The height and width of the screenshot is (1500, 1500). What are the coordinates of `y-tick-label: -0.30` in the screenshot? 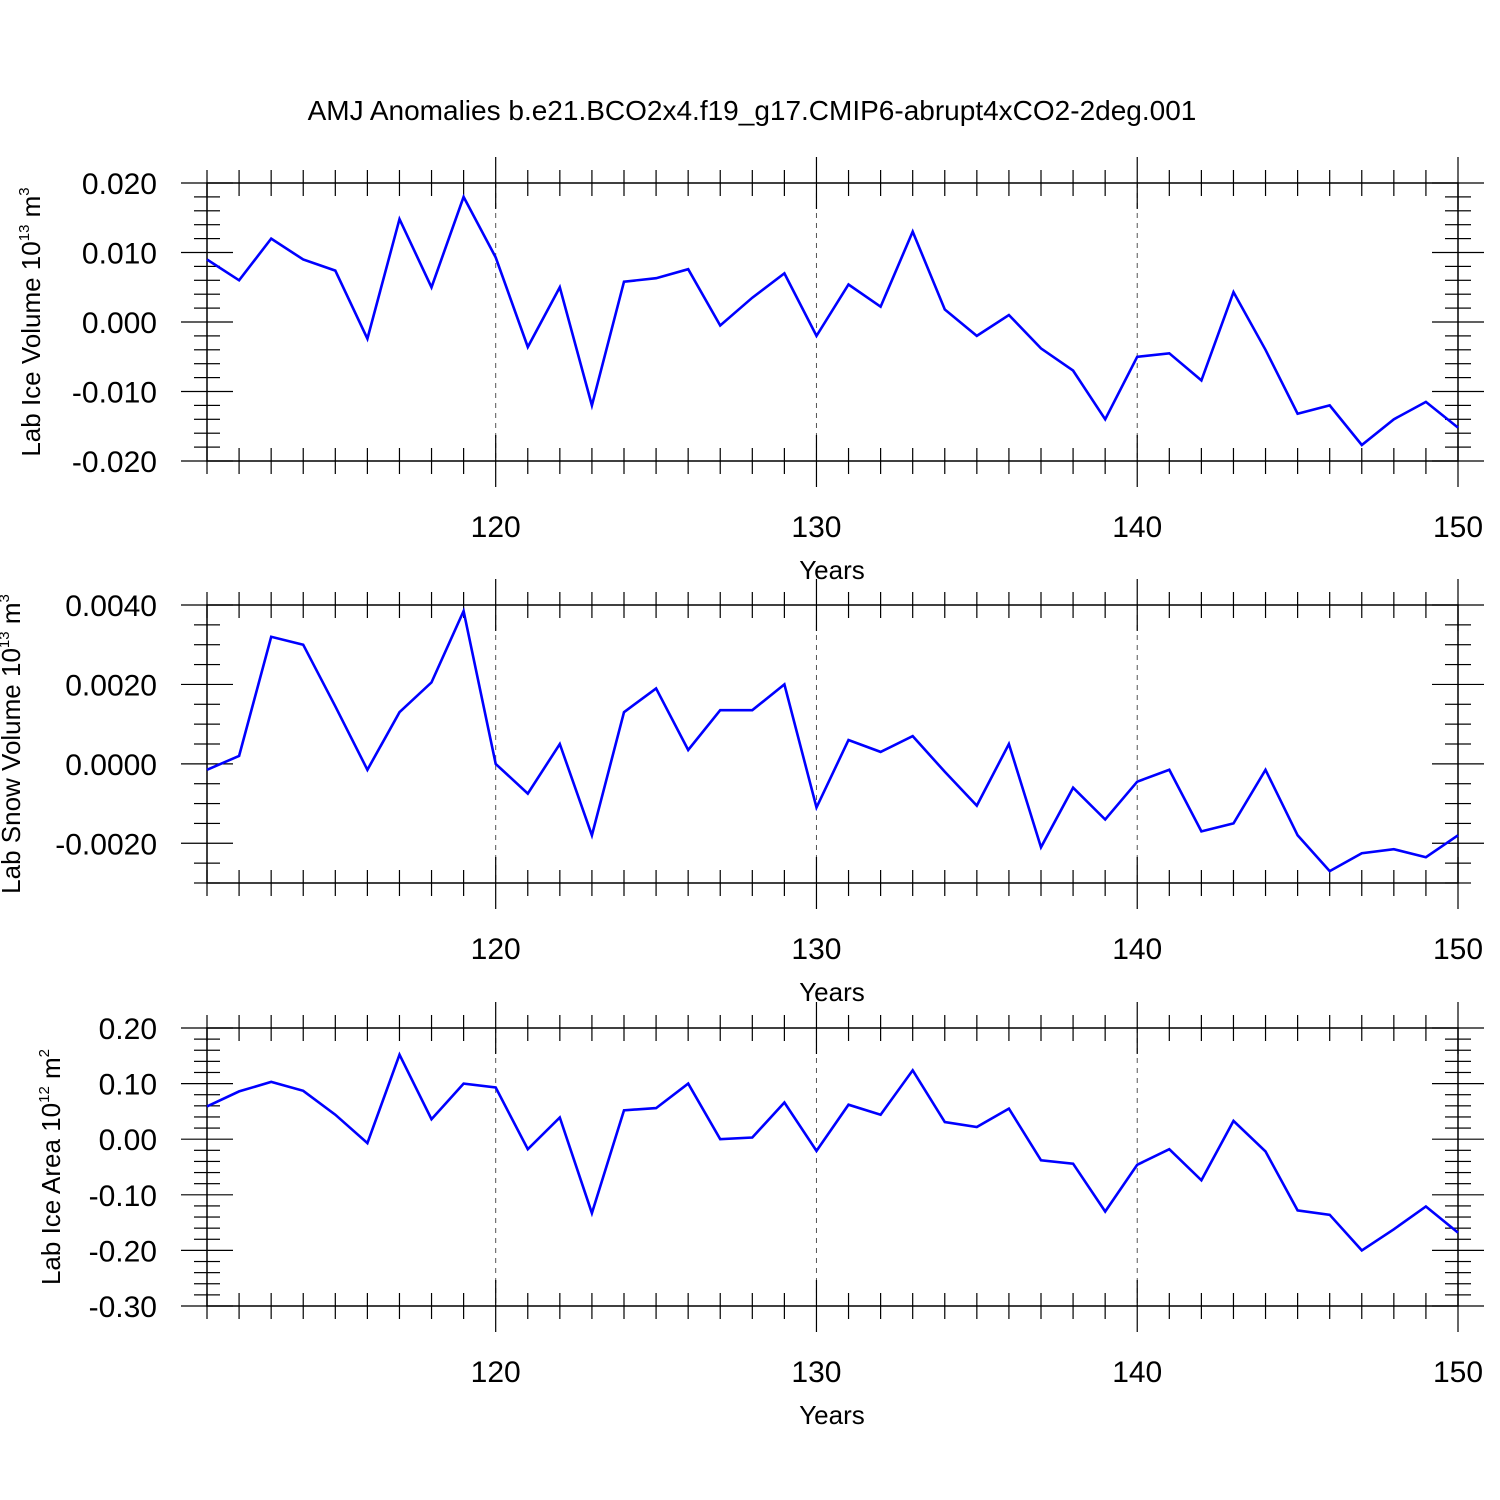 It's located at (123, 1307).